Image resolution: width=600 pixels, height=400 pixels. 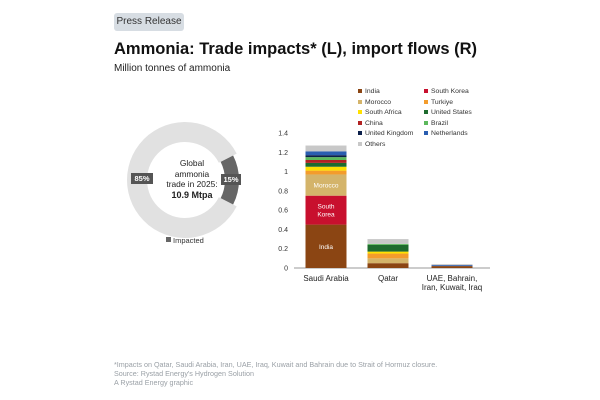 What do you see at coordinates (154, 382) in the screenshot?
I see `footnote-credit: A Rystad Energy graphic` at bounding box center [154, 382].